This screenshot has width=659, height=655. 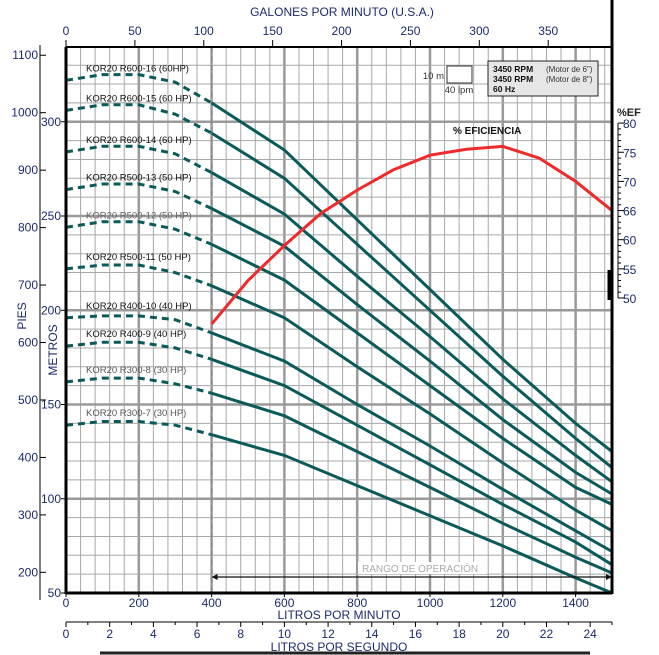 What do you see at coordinates (137, 68) in the screenshot?
I see `curve-label: KOR20 R600-16 (60HP)` at bounding box center [137, 68].